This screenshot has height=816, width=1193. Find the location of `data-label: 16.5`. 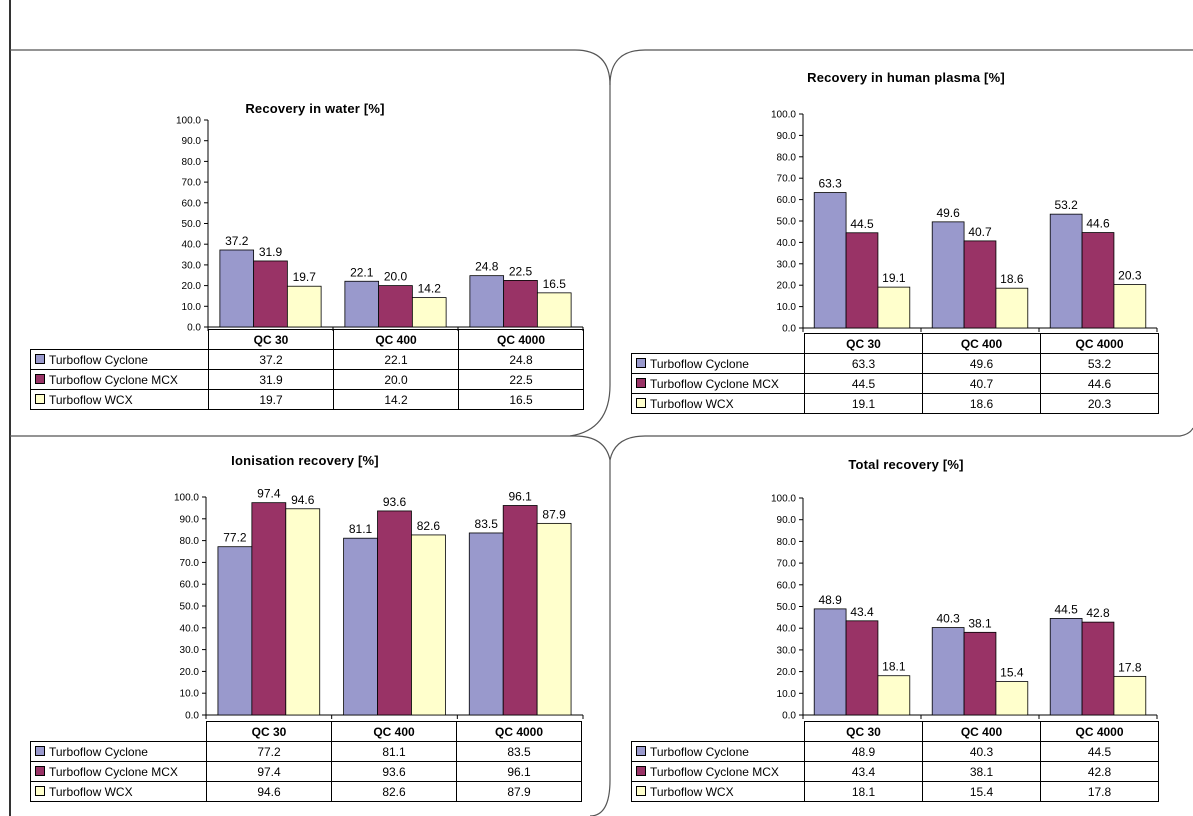

data-label: 16.5 is located at coordinates (555, 284).